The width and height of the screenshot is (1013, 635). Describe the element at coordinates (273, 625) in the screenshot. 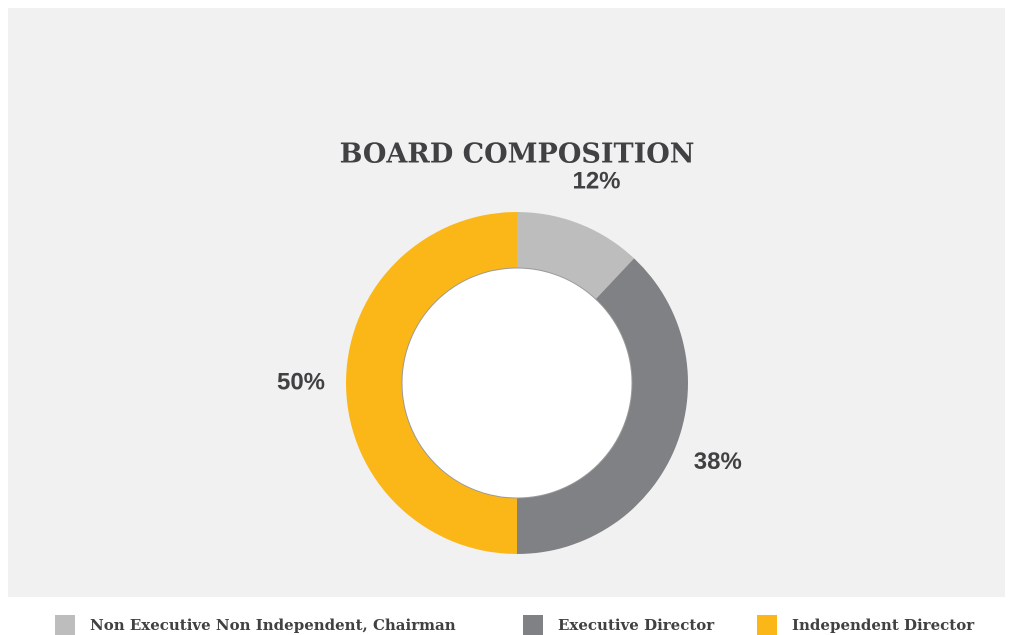

I see `legend-label: Non Executive Non Independent, Chairman` at that location.